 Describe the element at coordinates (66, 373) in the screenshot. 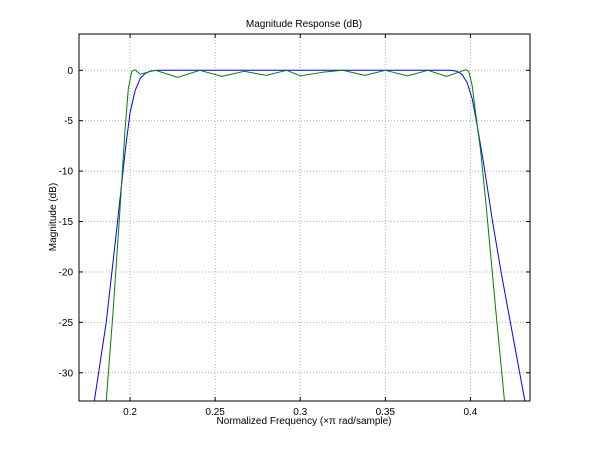

I see `y-tick-label: -30` at that location.